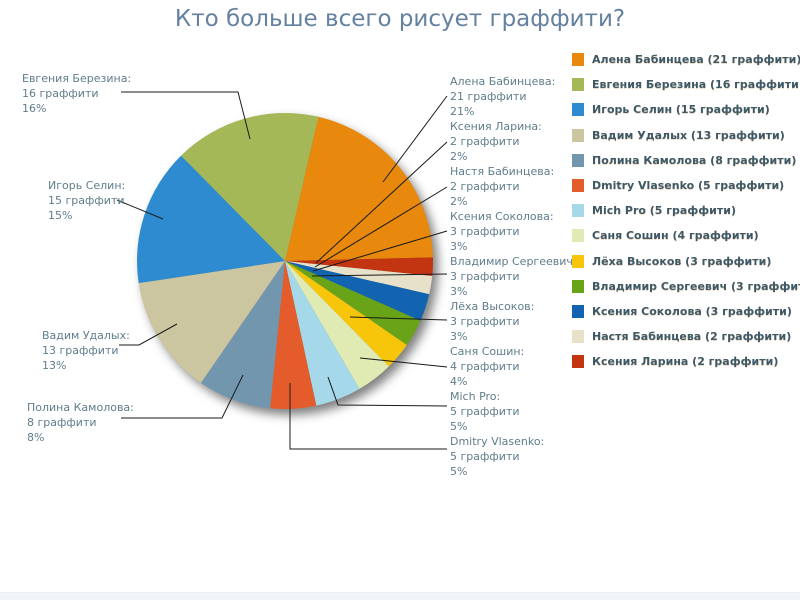  What do you see at coordinates (400, 596) in the screenshot?
I see `footer-bar` at bounding box center [400, 596].